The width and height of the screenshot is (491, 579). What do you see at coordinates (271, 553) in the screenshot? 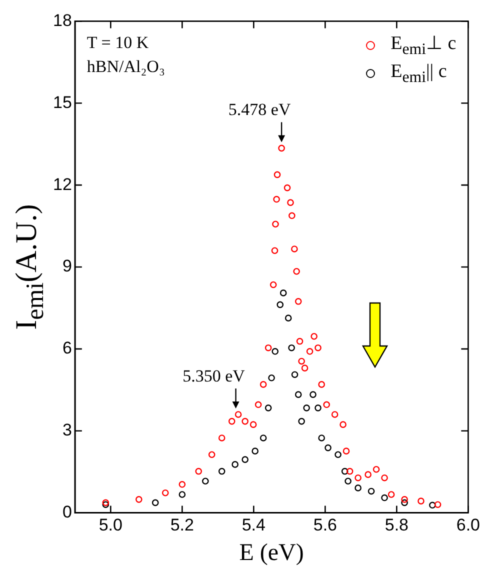
I see `x-axis-title: E (eV)` at bounding box center [271, 553].